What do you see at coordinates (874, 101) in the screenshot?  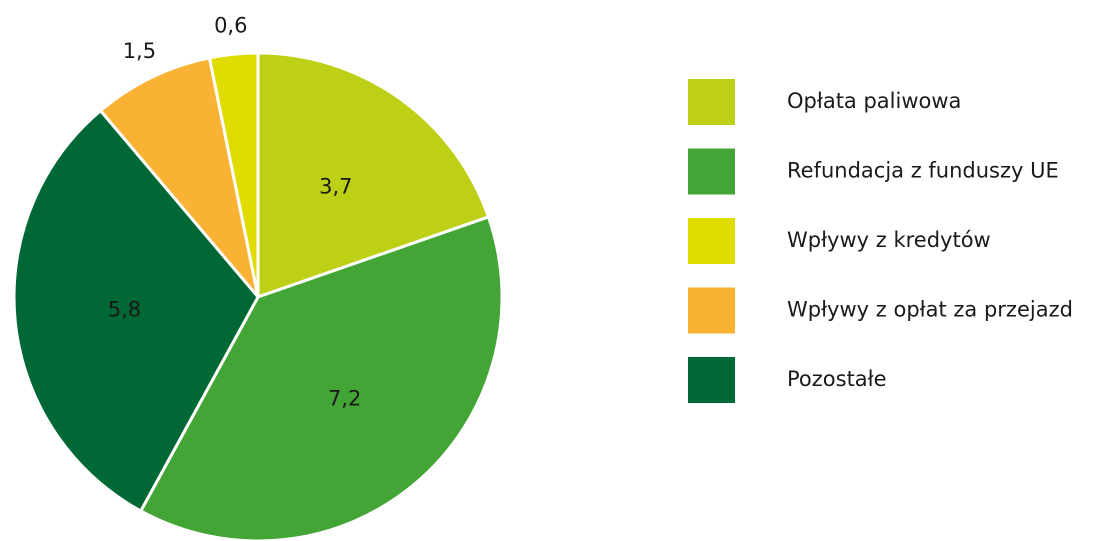 I see `legend-label: Opłata paliwowa` at bounding box center [874, 101].